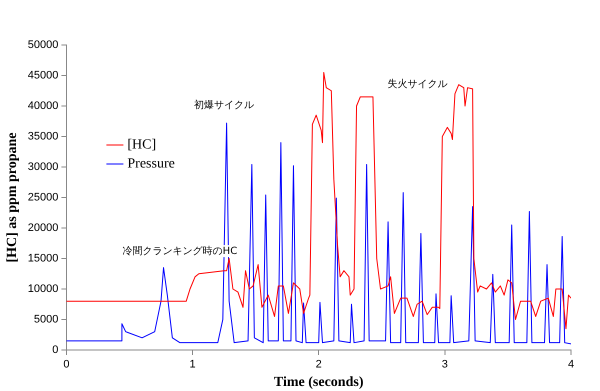 The height and width of the screenshot is (391, 600). Describe the element at coordinates (55, 350) in the screenshot. I see `y-tick-label: 0` at that location.